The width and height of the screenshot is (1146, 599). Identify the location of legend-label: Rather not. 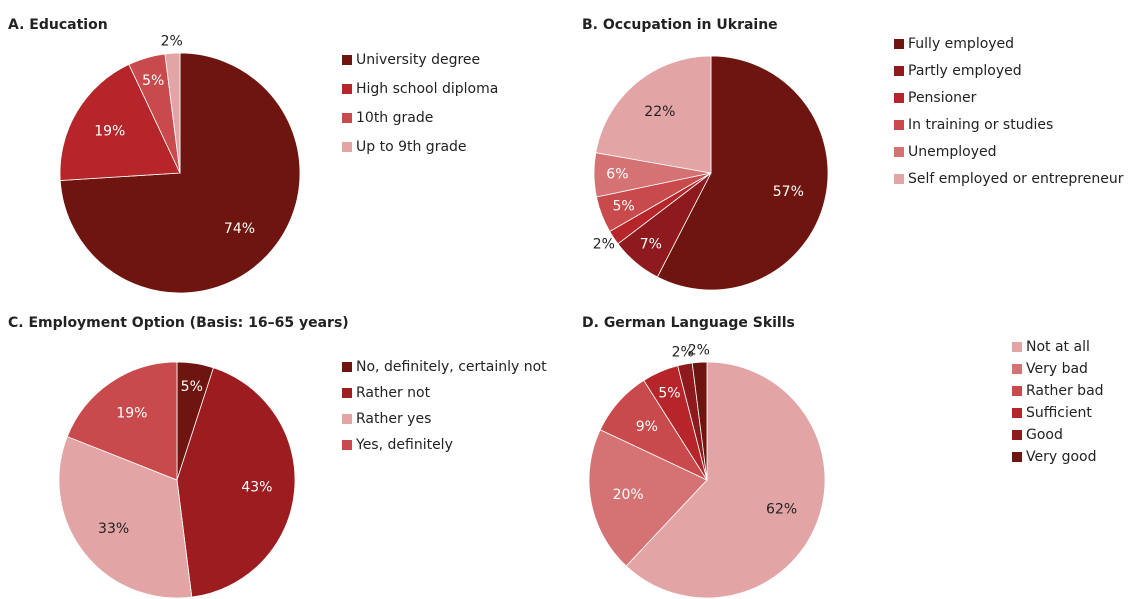
(393, 393).